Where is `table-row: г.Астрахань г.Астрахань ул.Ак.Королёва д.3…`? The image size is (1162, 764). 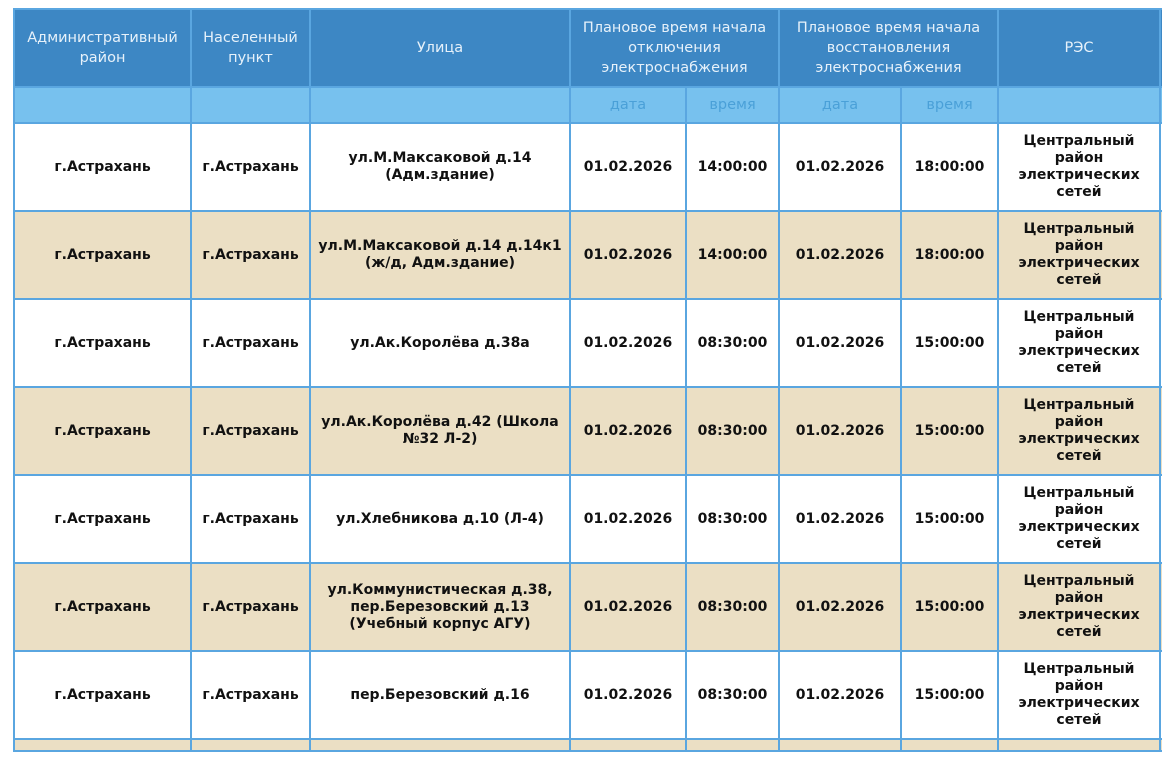
table-row: г.Астрахань г.Астрахань ул.Ак.Королёва д.3… is located at coordinates (587, 343).